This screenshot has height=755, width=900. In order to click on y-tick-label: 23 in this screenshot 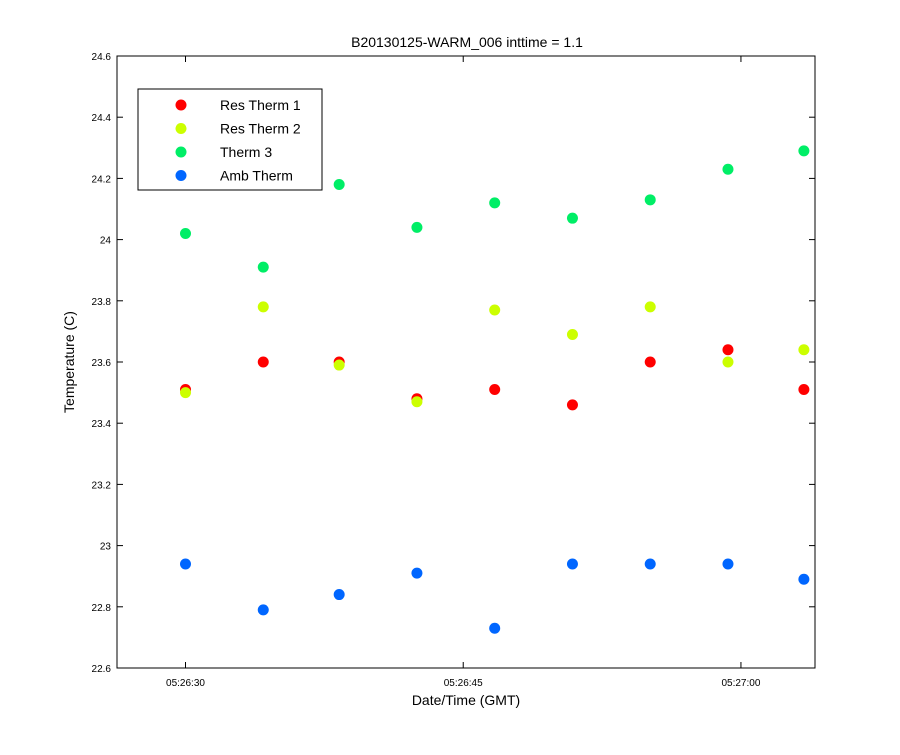, I will do `click(106, 547)`.